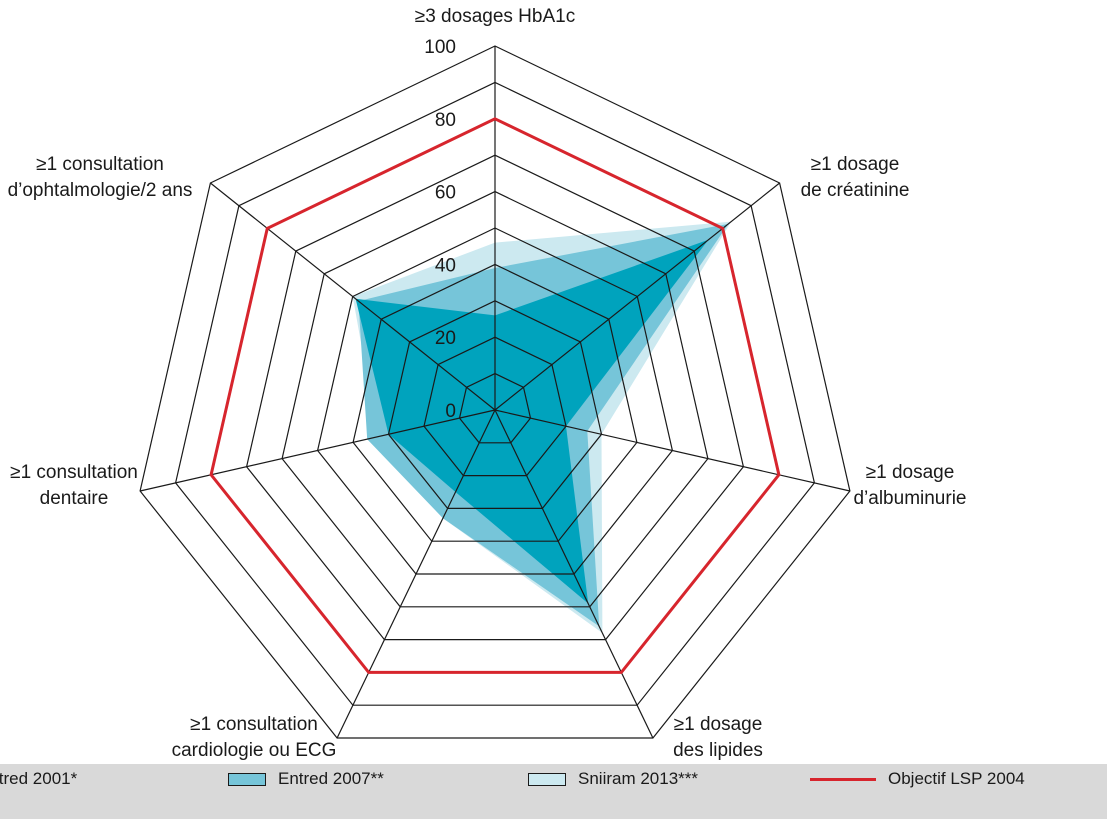 This screenshot has height=819, width=1107. Describe the element at coordinates (718, 750) in the screenshot. I see `axis-label-4-line-2: des lipides` at that location.